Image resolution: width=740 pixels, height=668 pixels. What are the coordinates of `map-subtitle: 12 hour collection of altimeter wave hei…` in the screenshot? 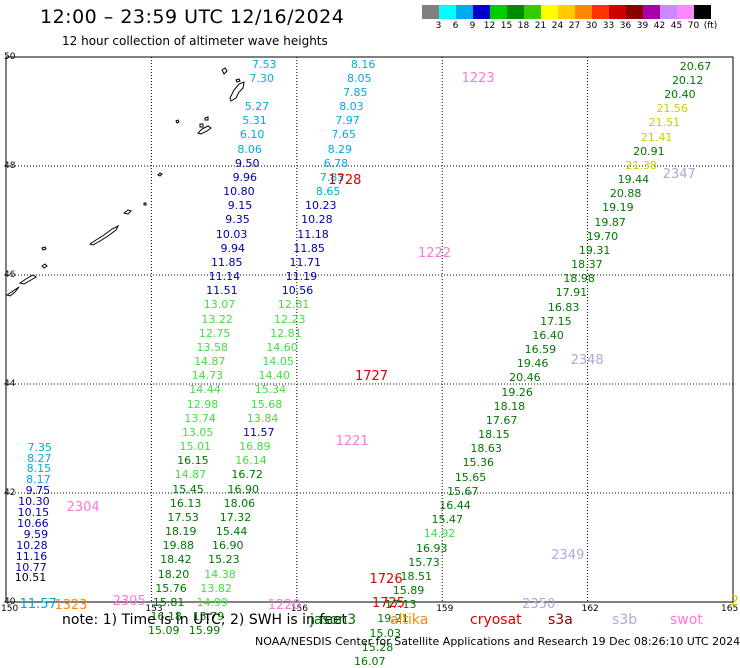 It's located at (195, 41).